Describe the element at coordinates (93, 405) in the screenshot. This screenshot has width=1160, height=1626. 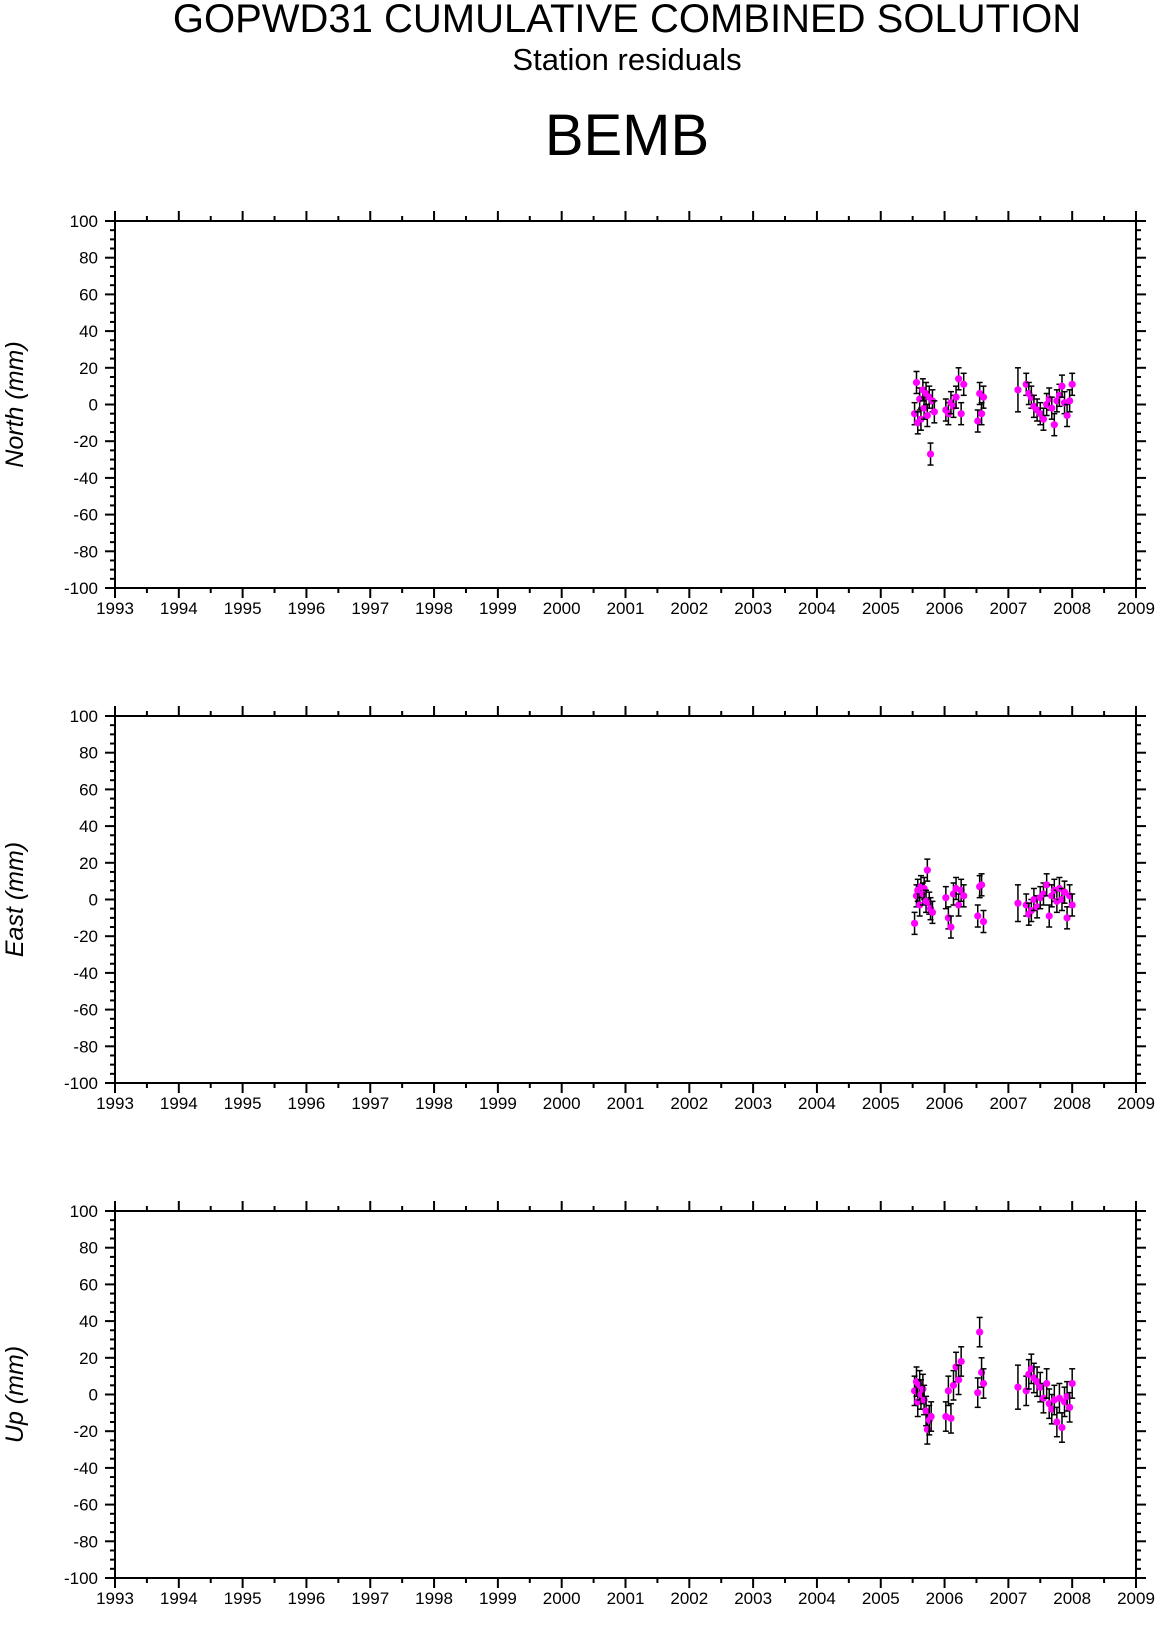
I see `north-y-tick-label: 0` at that location.